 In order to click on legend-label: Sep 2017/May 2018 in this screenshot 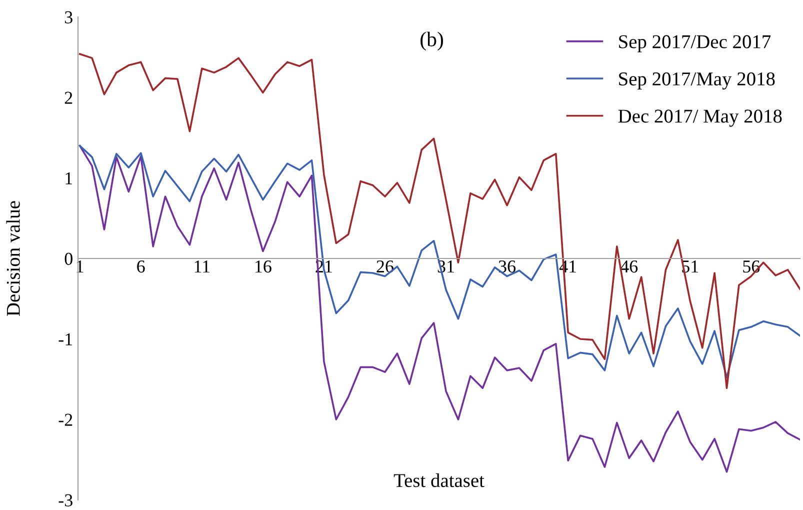, I will do `click(697, 81)`.